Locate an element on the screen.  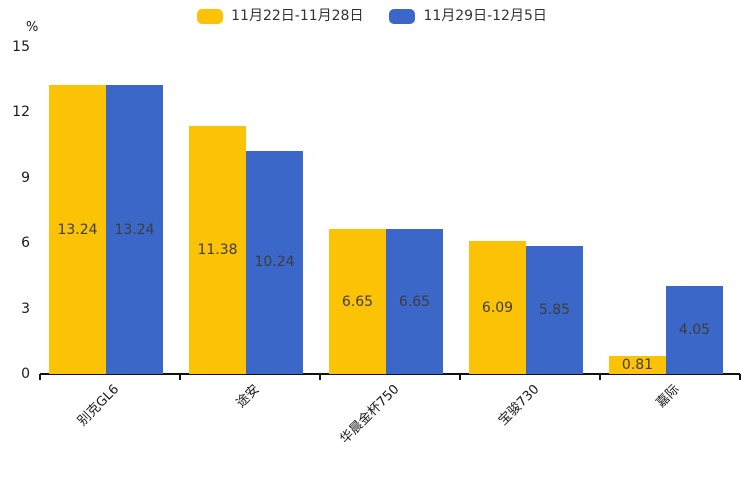
bar-别克GL6-series1 is located at coordinates (77, 229).